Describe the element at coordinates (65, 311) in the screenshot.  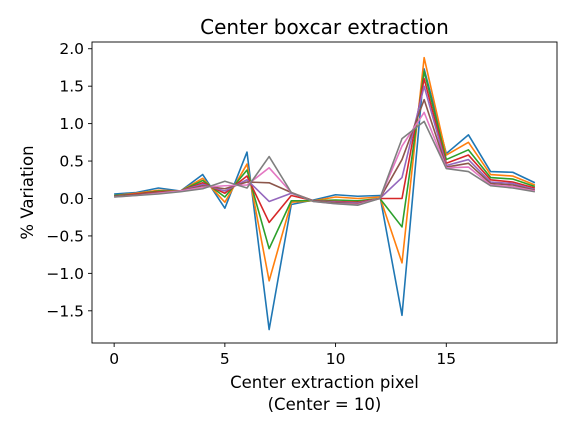
I see `y-tick-label: −1.5` at that location.